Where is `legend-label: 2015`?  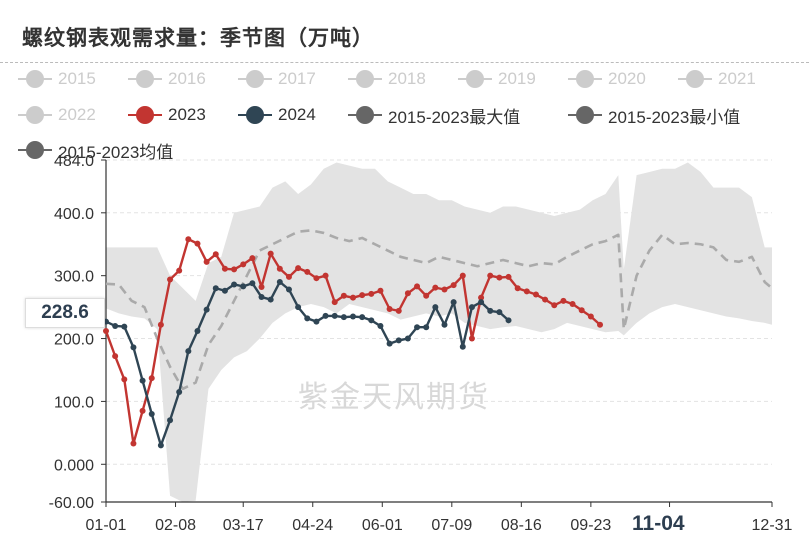 legend-label: 2015 is located at coordinates (77, 78).